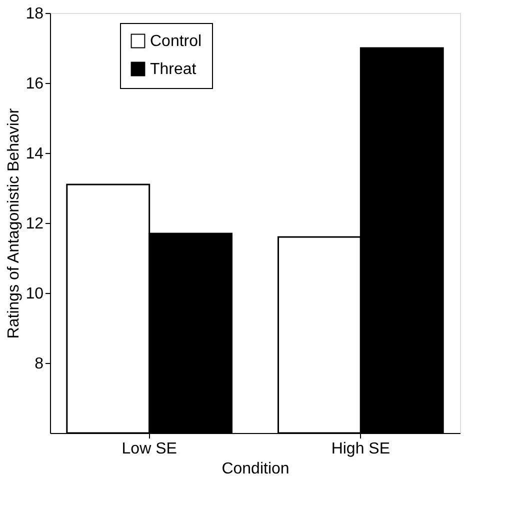 The width and height of the screenshot is (517, 514). I want to click on y-tick-label: 8, so click(39, 364).